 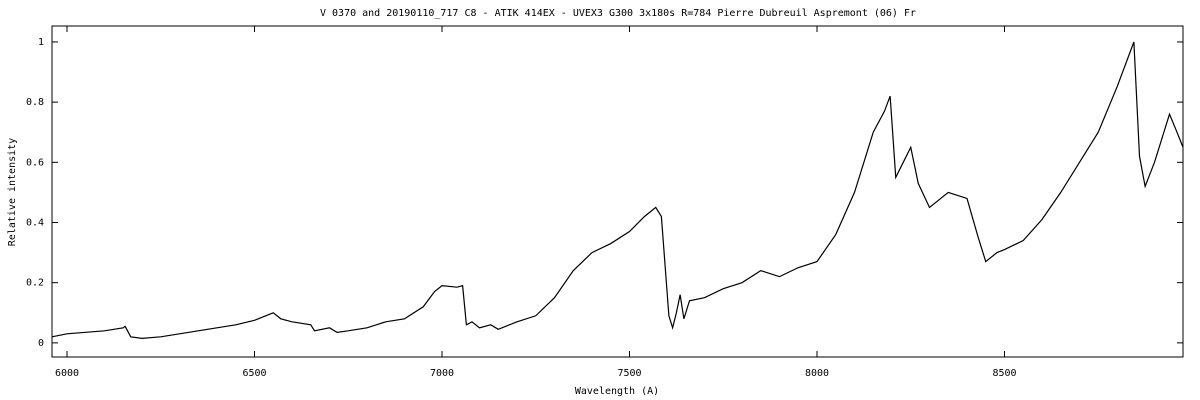 I want to click on x-tick-label: 8000, so click(x=817, y=373).